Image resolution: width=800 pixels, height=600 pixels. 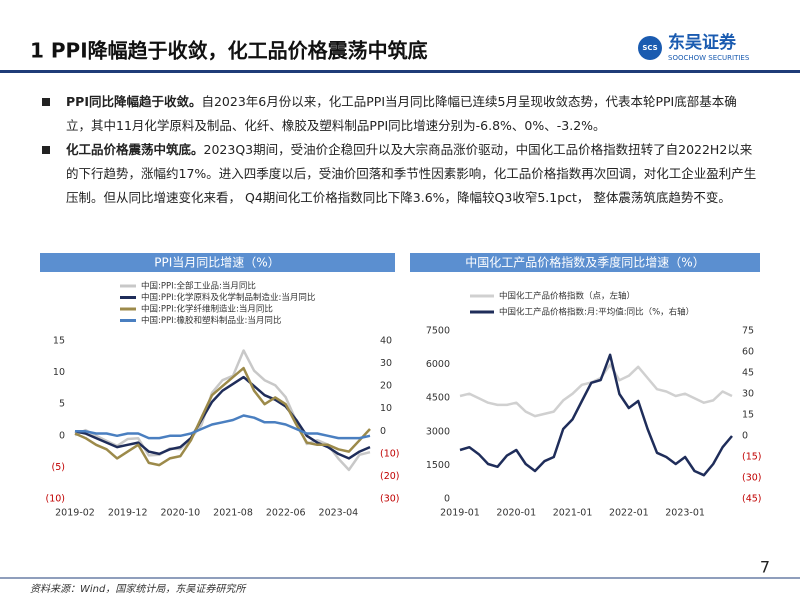 I want to click on logo-icon, so click(x=650, y=48).